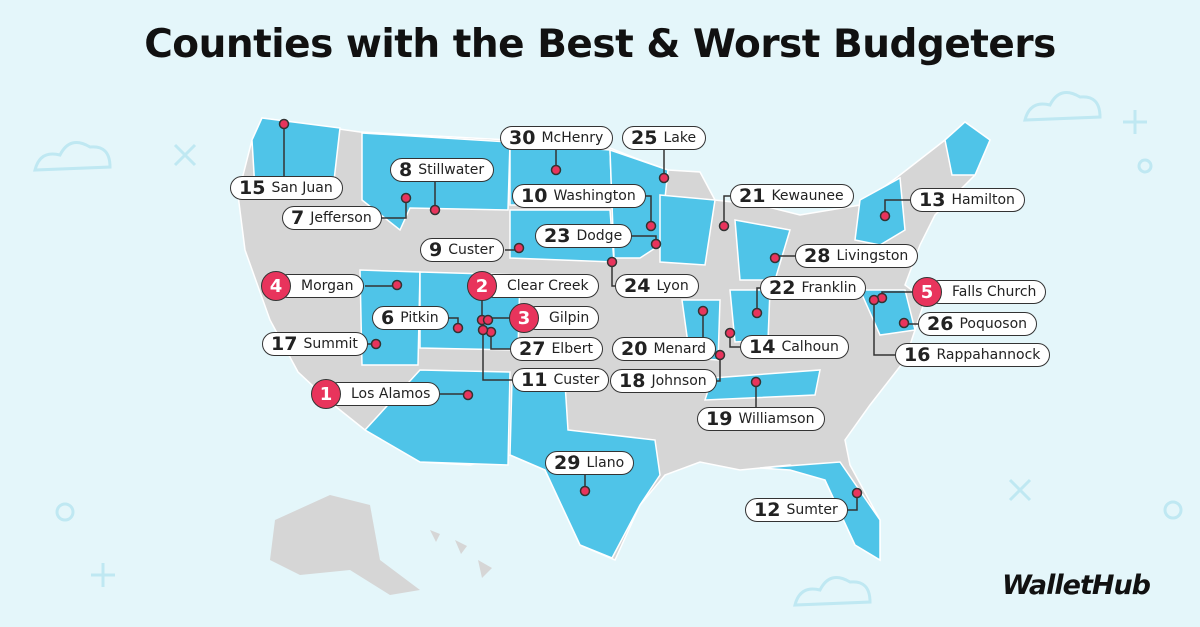 The height and width of the screenshot is (627, 1200). Describe the element at coordinates (767, 510) in the screenshot. I see `county-rank: 12` at that location.